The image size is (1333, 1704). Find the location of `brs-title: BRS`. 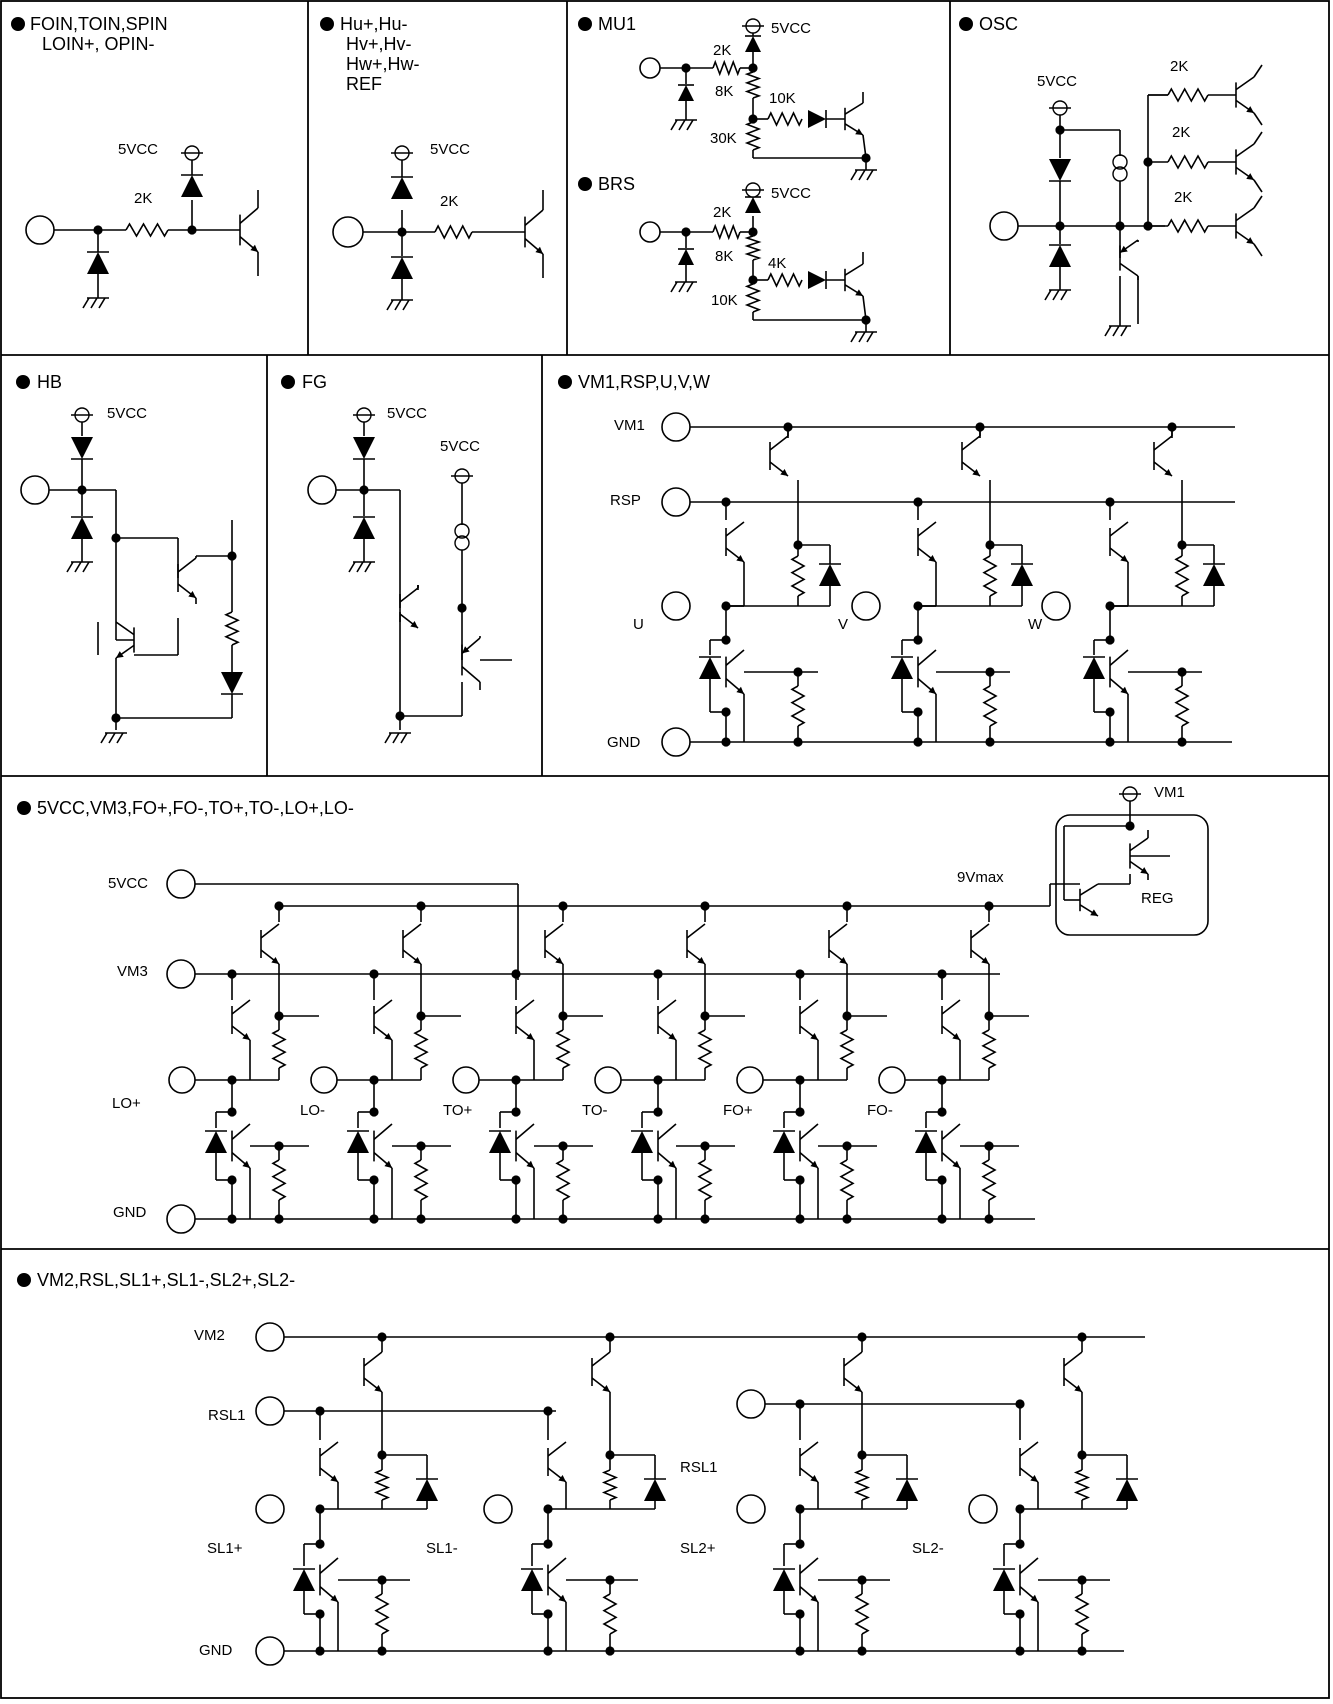

brs-title: BRS is located at coordinates (616, 184).